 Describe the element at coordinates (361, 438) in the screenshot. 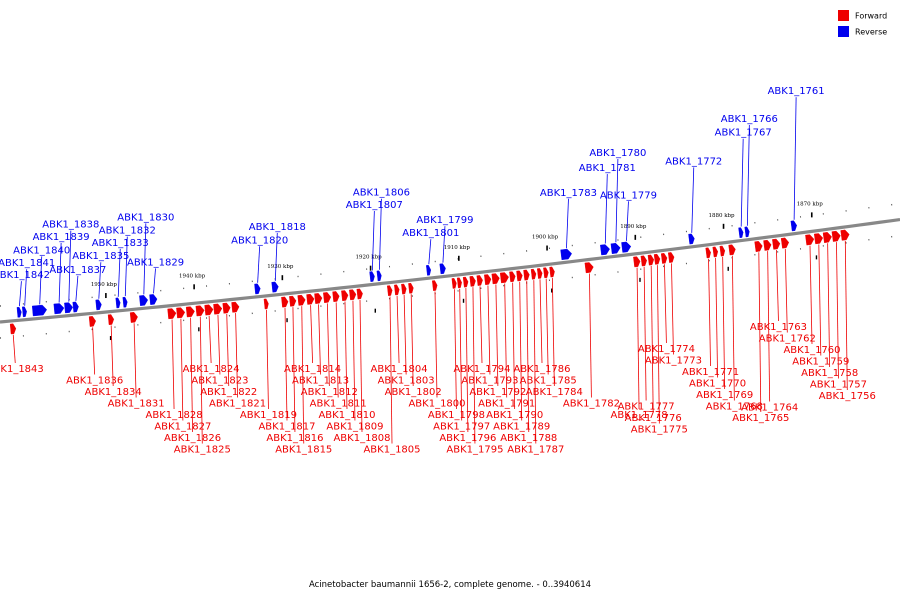

I see `gene-label-abk1-1808: ABK1_1808` at that location.